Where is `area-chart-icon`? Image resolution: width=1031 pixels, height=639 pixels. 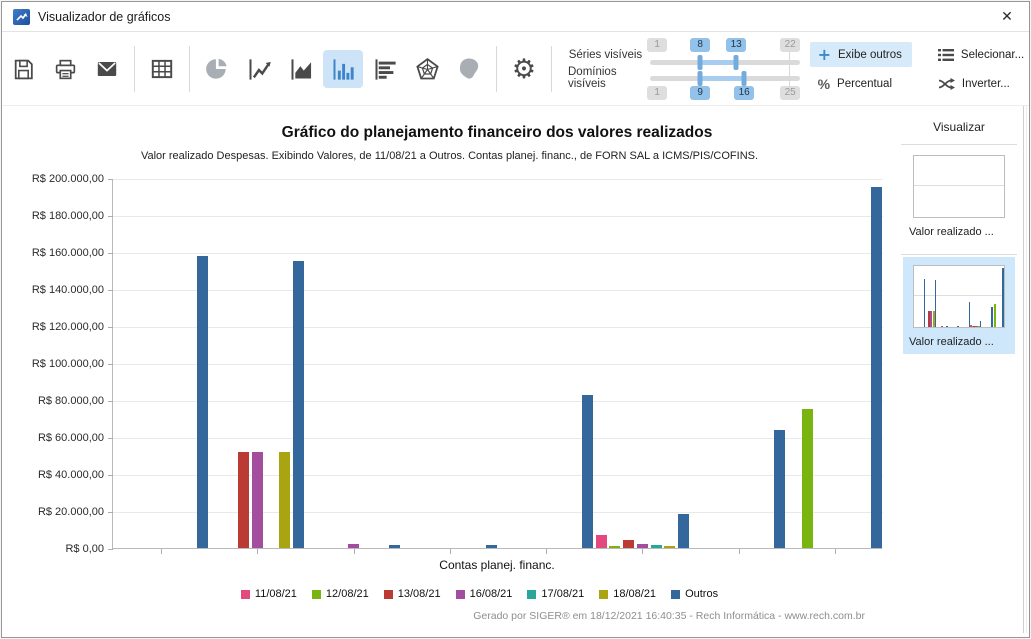 area-chart-icon is located at coordinates (300, 69).